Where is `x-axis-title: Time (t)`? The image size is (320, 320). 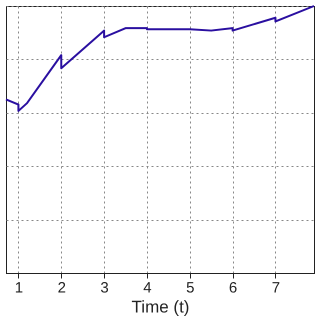
x-axis-title: Time (t) is located at coordinates (161, 307).